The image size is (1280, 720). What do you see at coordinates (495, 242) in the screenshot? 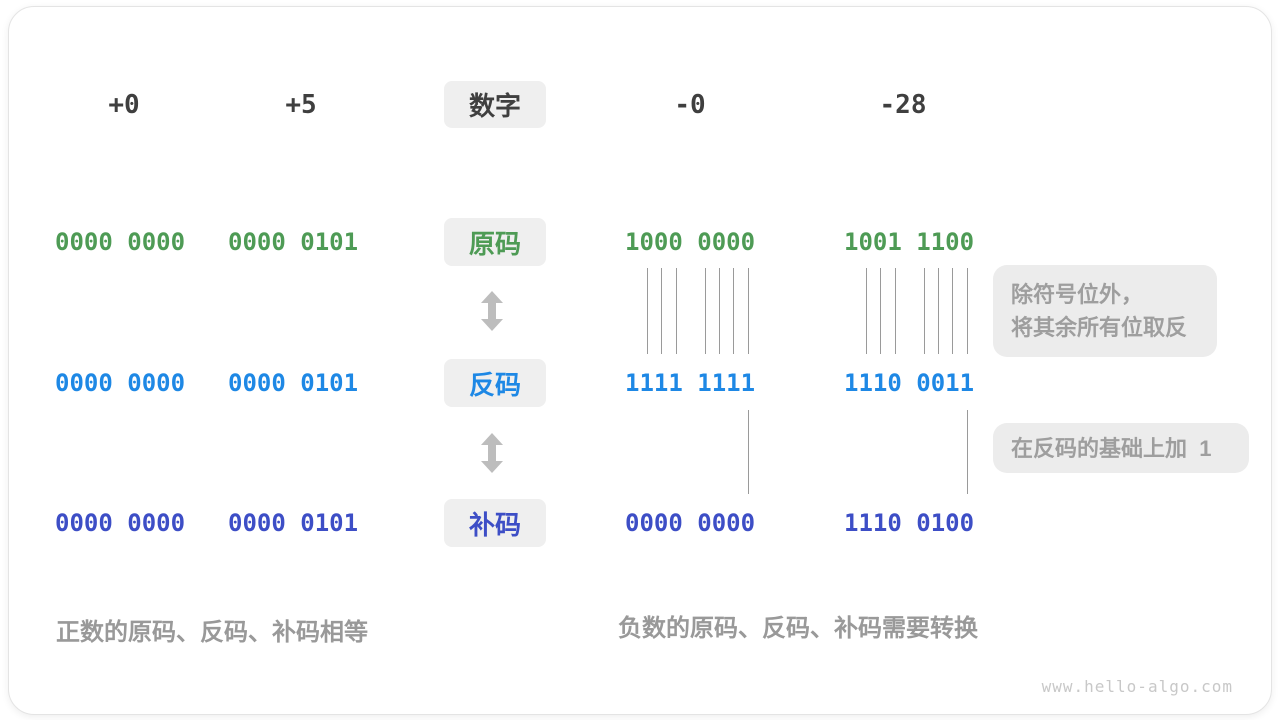
I see `sign-label-box: 原码` at bounding box center [495, 242].